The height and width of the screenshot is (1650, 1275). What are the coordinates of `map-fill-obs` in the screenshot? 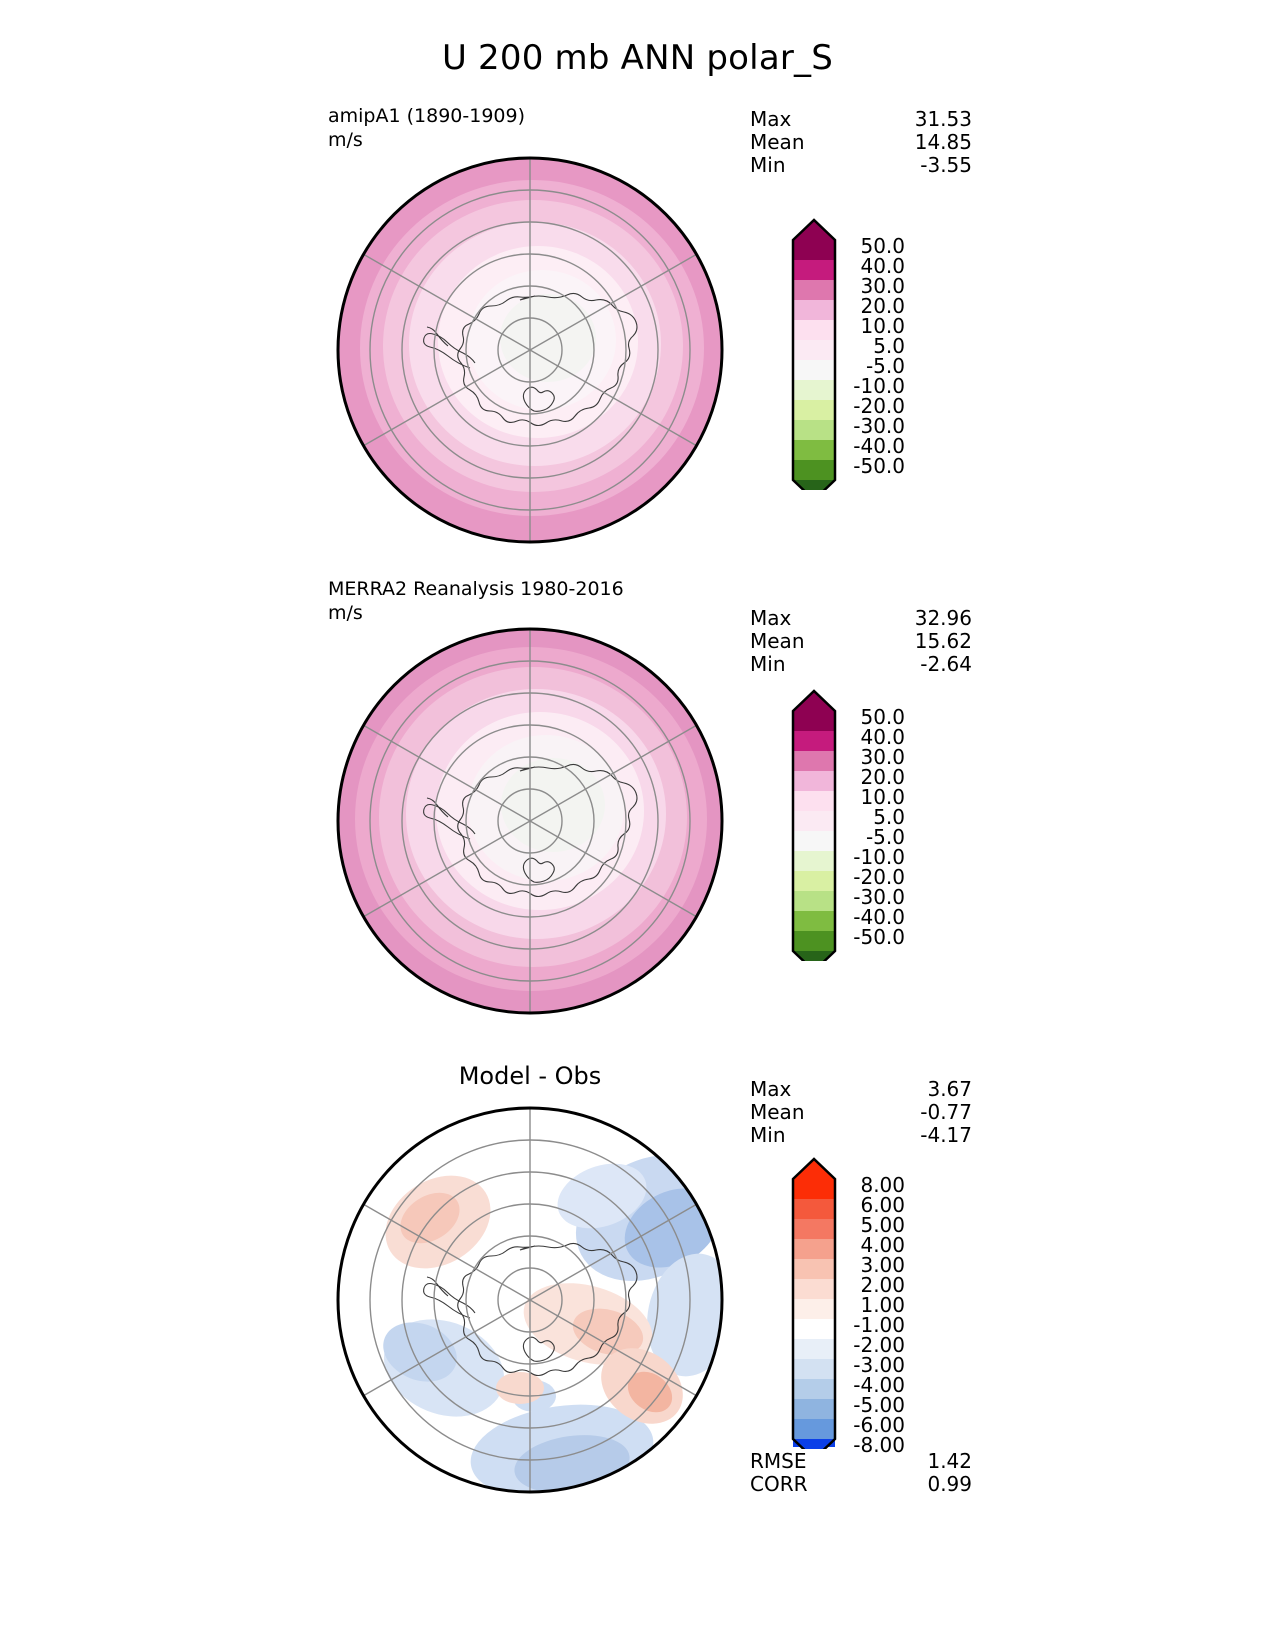 It's located at (530, 821).